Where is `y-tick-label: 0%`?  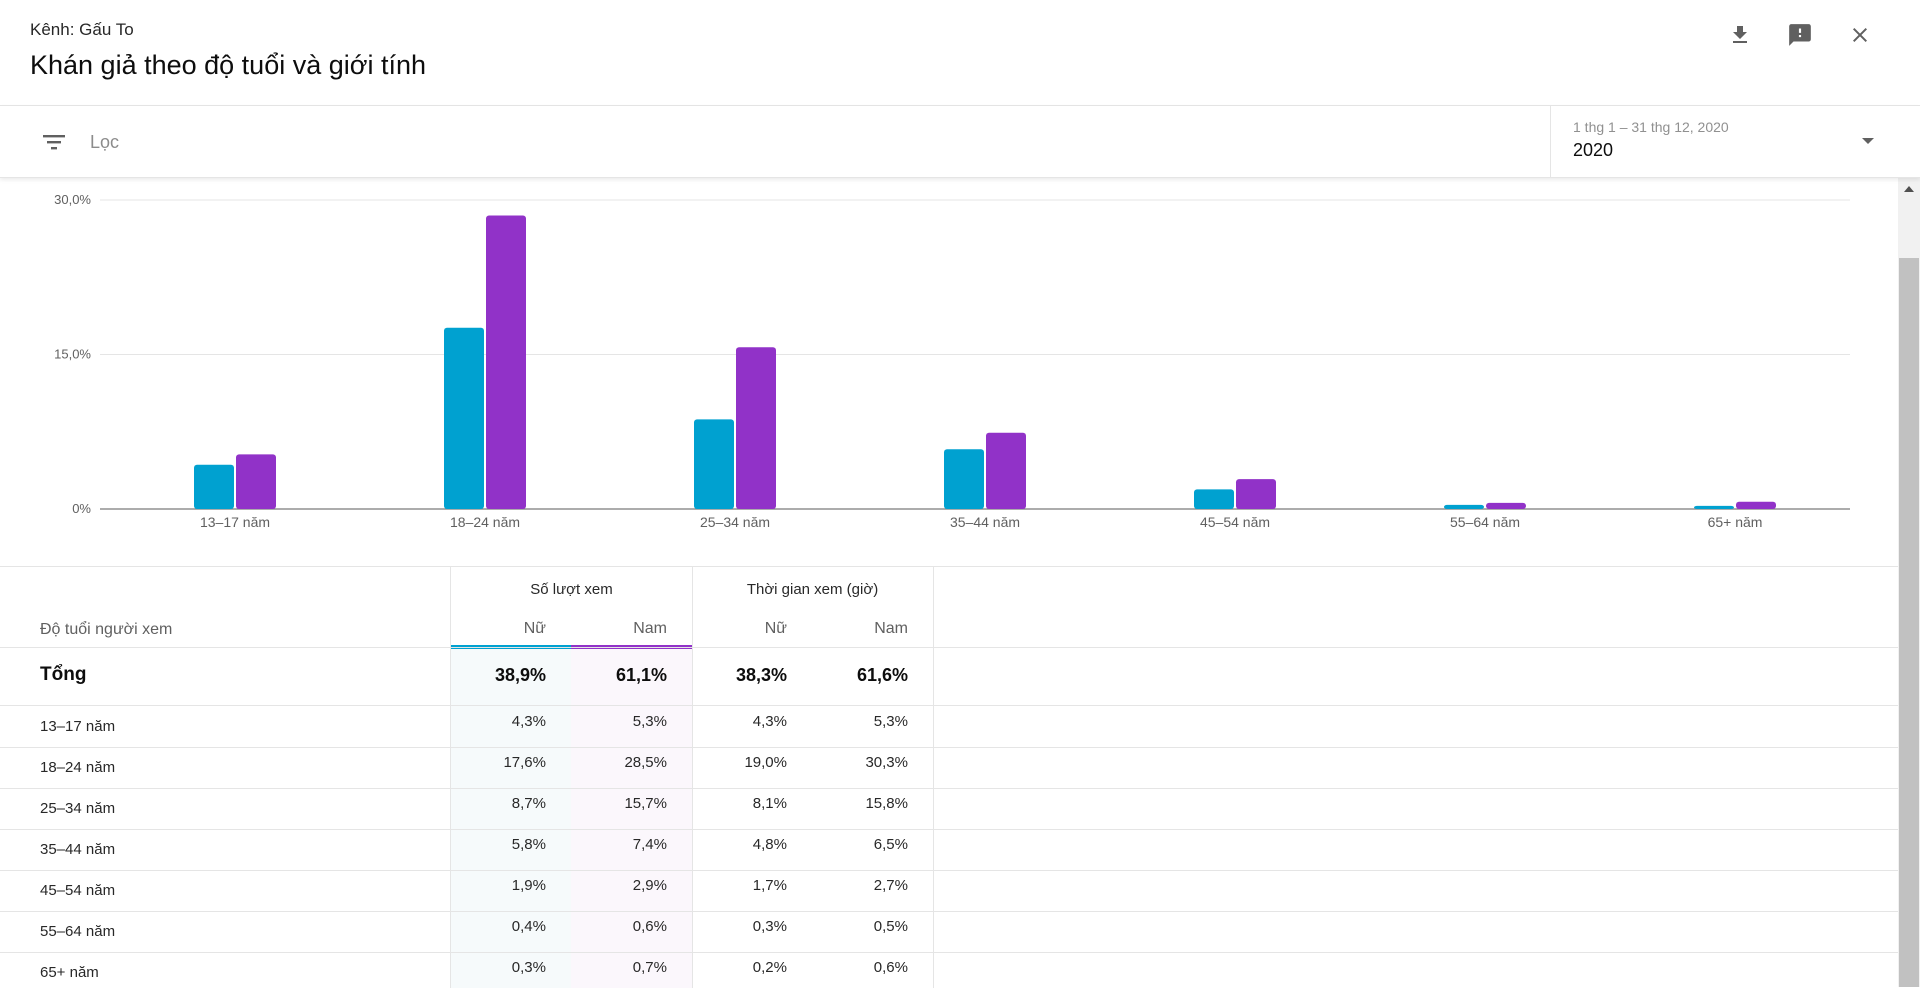
y-tick-label: 0% is located at coordinates (81, 508).